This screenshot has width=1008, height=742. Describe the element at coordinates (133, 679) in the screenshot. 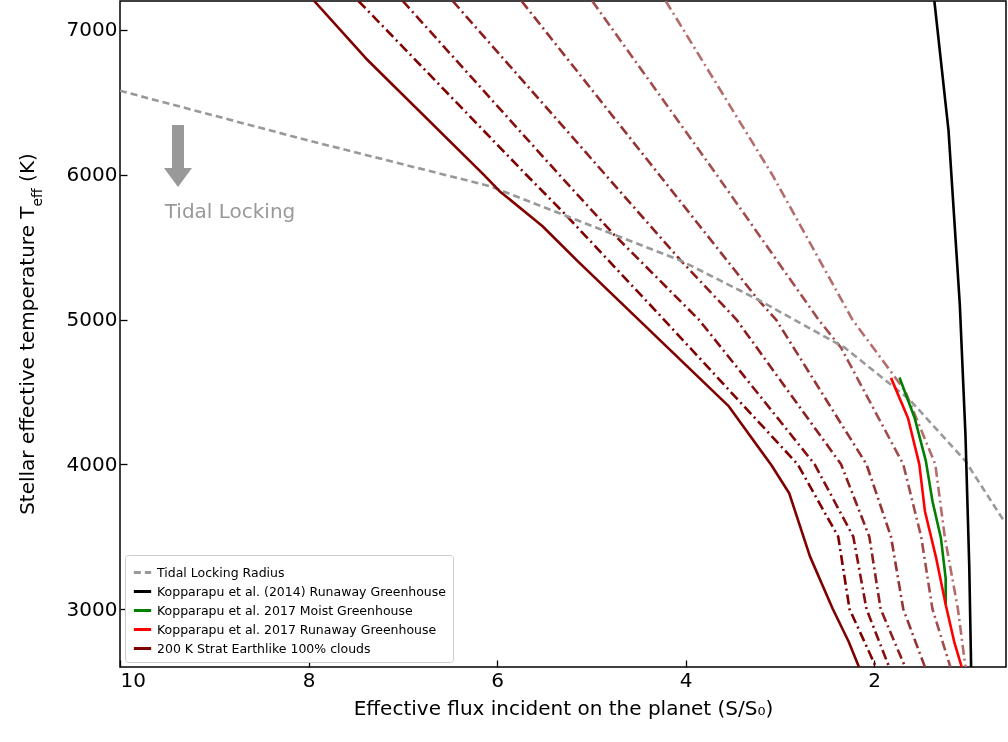

I see `x-tick-label: 10` at that location.